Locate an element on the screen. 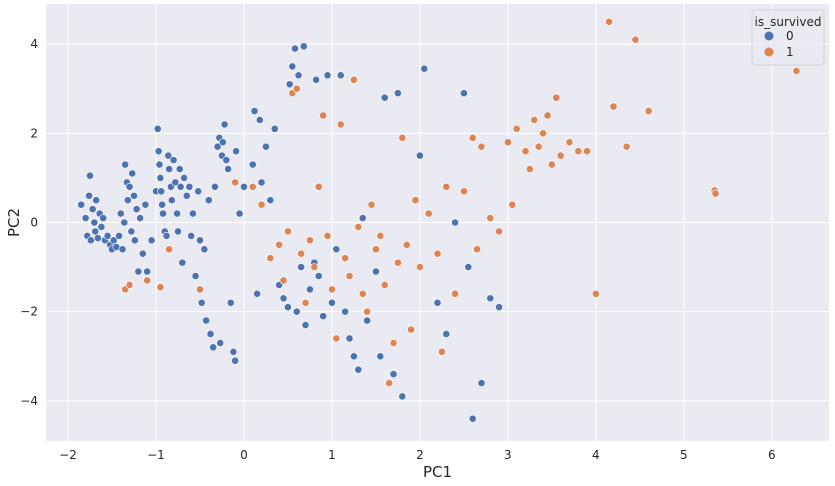 This screenshot has height=486, width=835. y-tick-label: 2 is located at coordinates (34, 133).